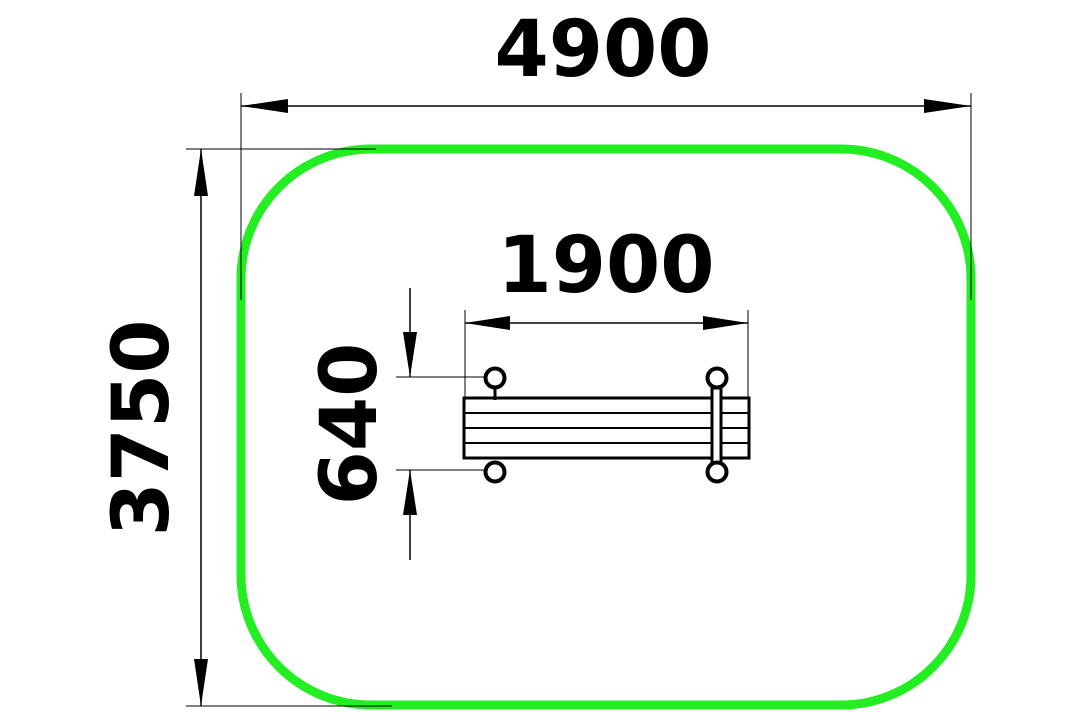  Describe the element at coordinates (716, 426) in the screenshot. I see `leg-post-right` at that location.